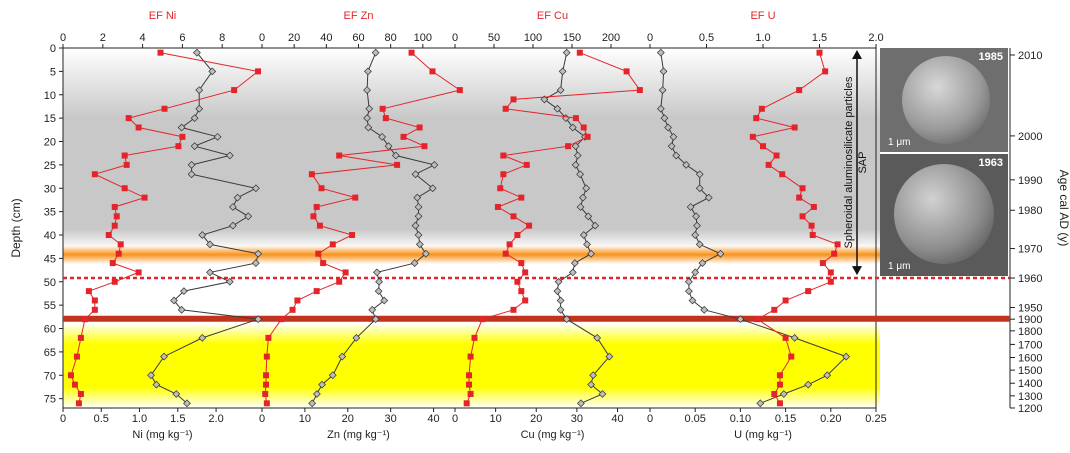 This screenshot has width=1070, height=453. I want to click on conc-tick-label: 0.5, so click(101, 419).